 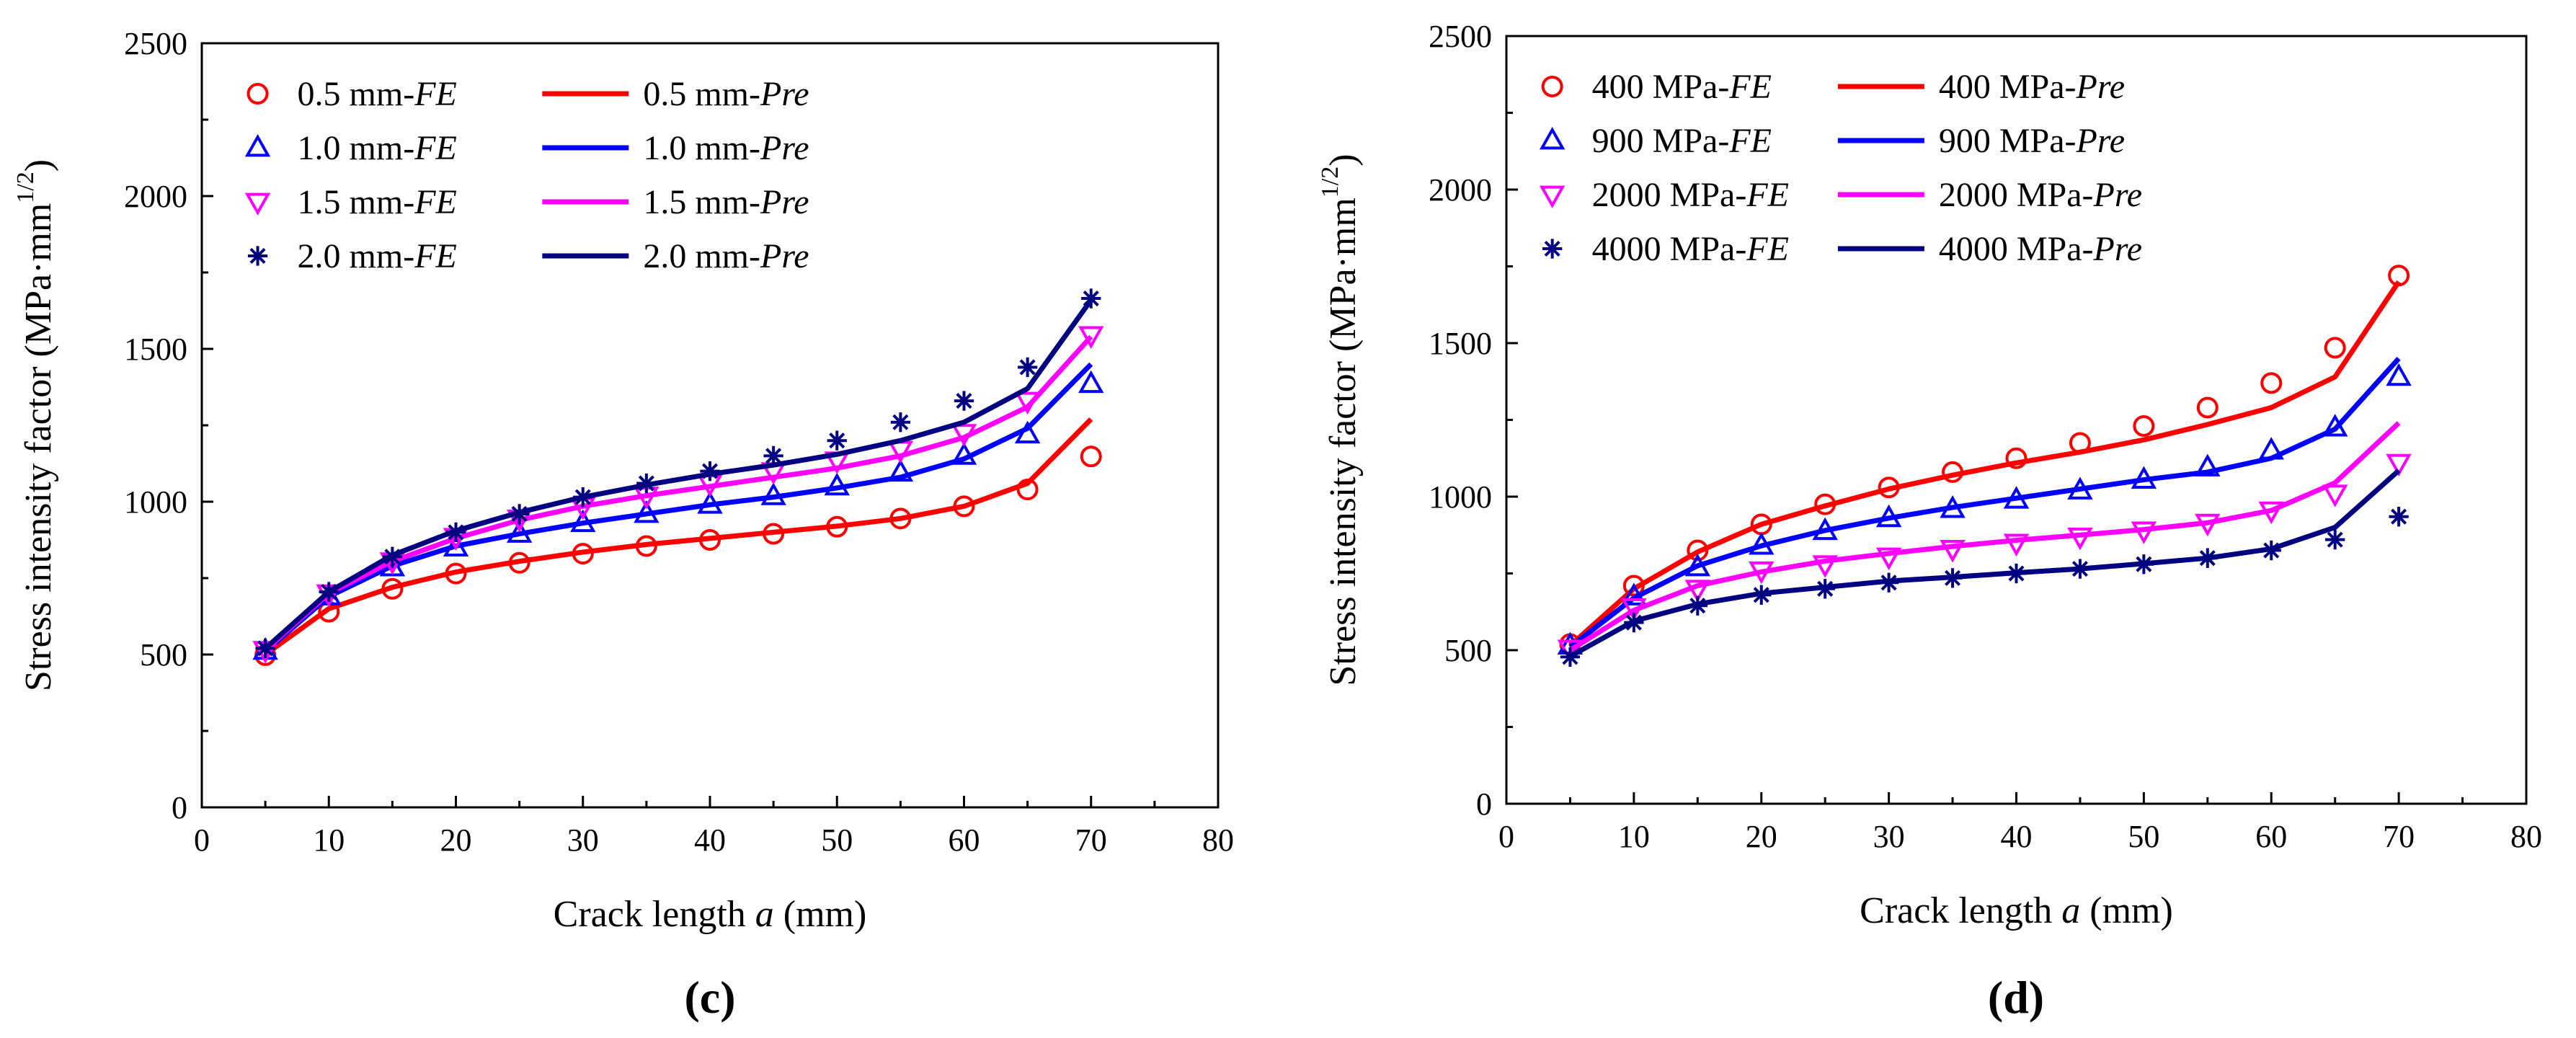 What do you see at coordinates (377, 148) in the screenshot?
I see `legend-fe-label: 1.0 mm-FE` at bounding box center [377, 148].